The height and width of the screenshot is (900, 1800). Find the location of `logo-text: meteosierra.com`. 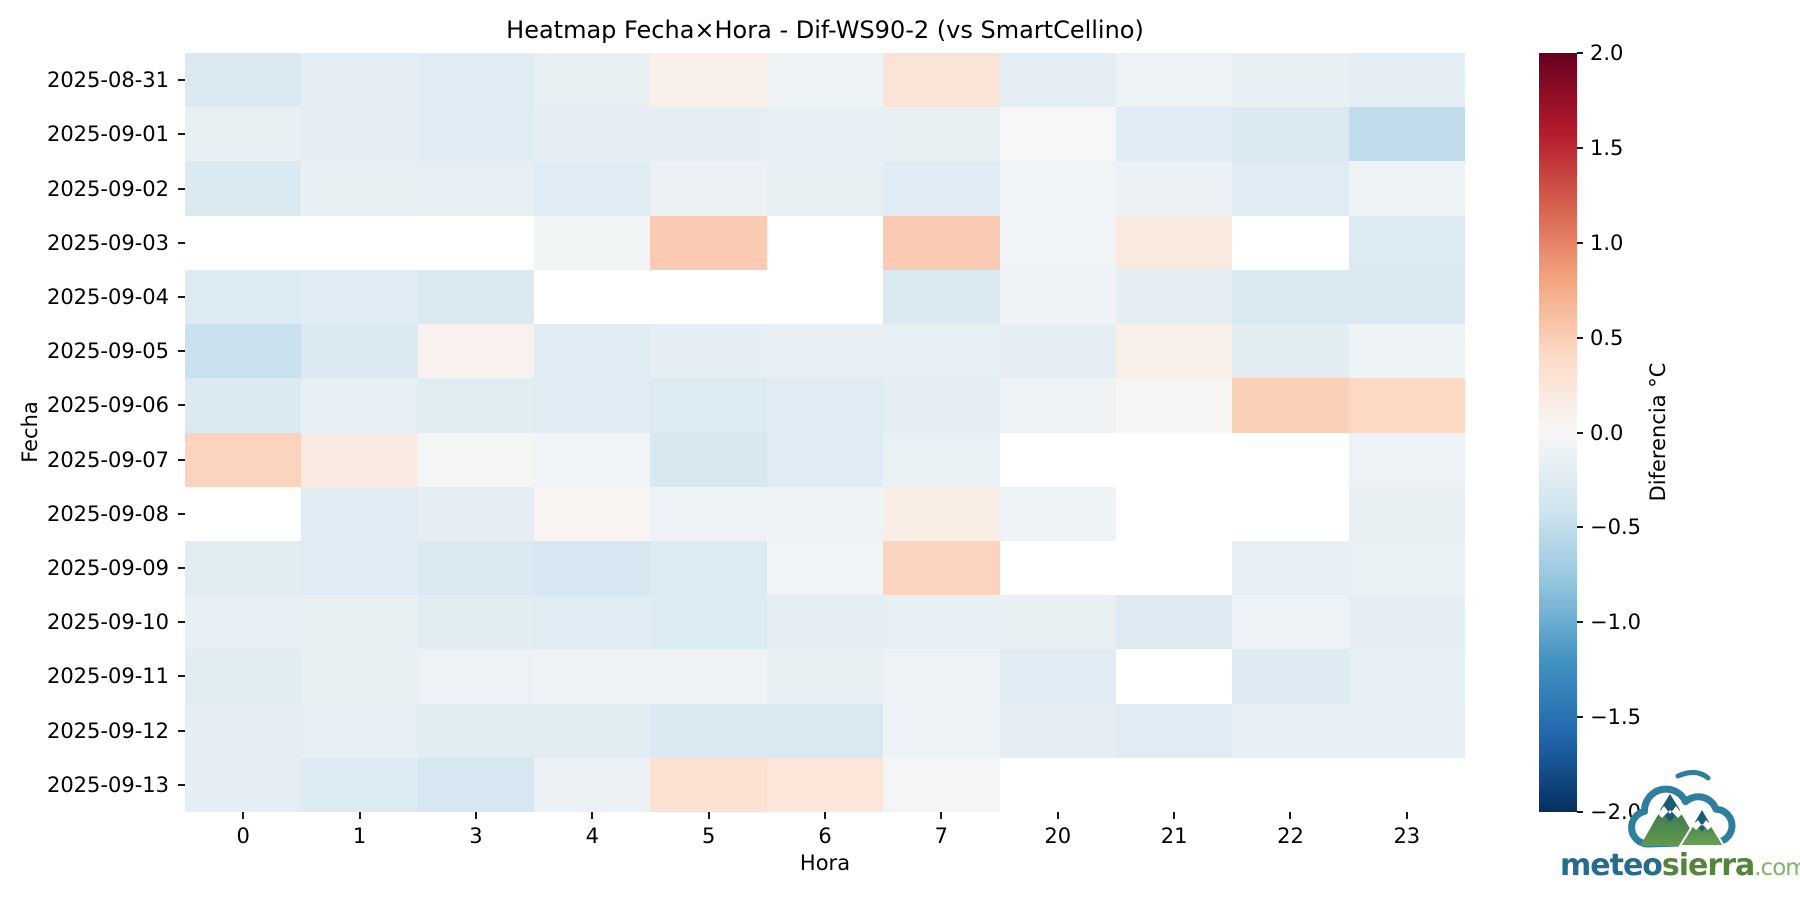

logo-text: meteosierra.com is located at coordinates (1680, 865).